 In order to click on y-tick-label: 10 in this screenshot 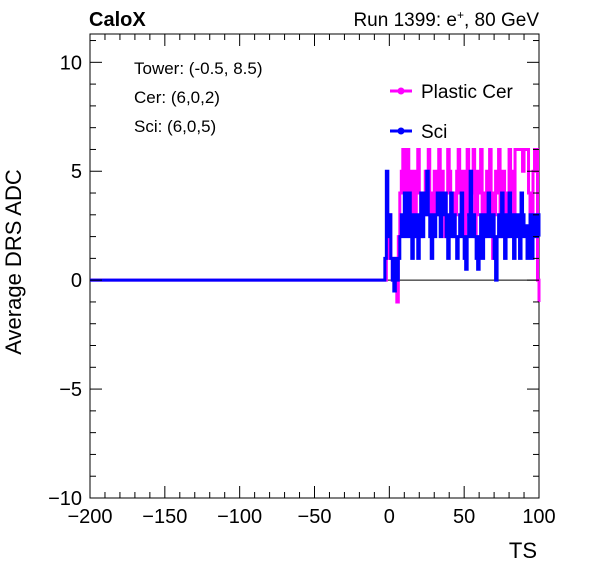, I will do `click(71, 63)`.